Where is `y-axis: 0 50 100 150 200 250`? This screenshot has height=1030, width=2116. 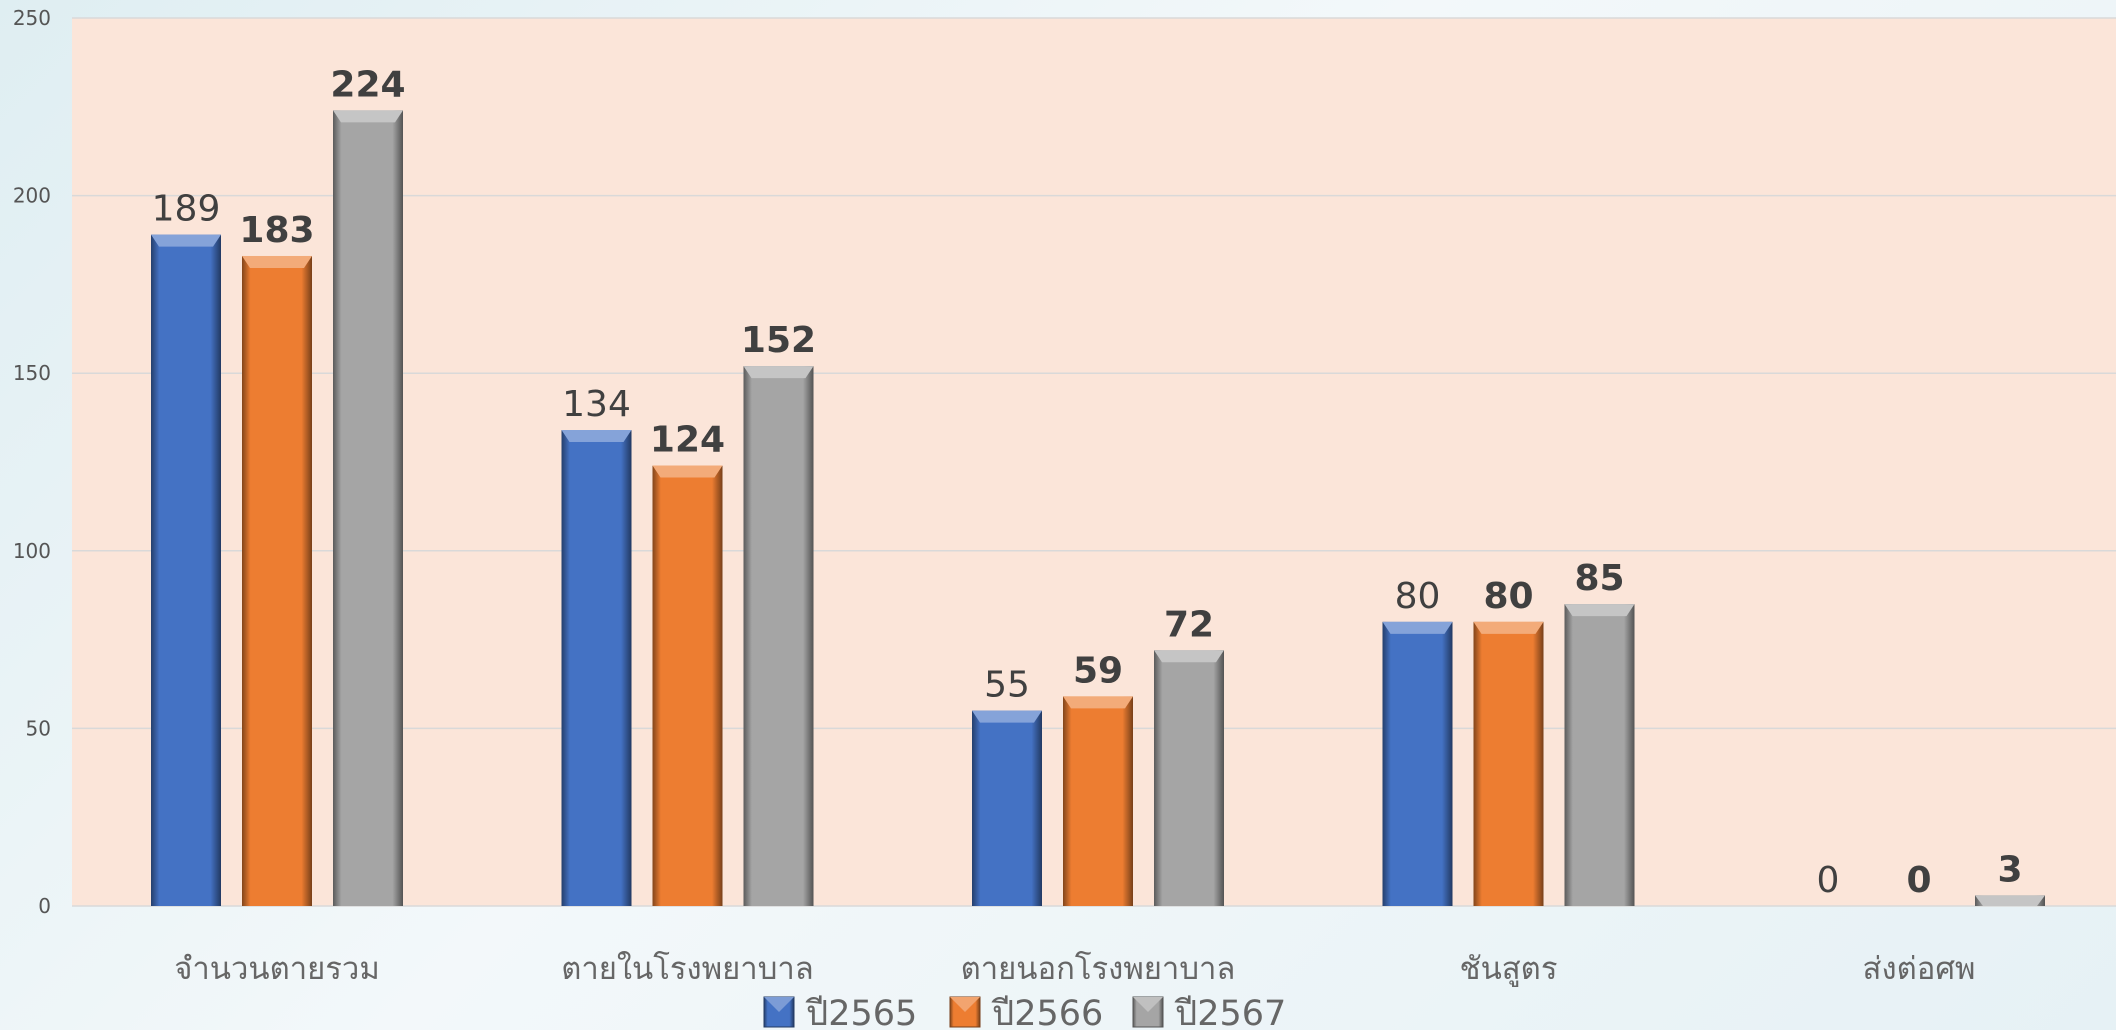 y-axis: 0 50 100 150 200 250 is located at coordinates (32, 462).